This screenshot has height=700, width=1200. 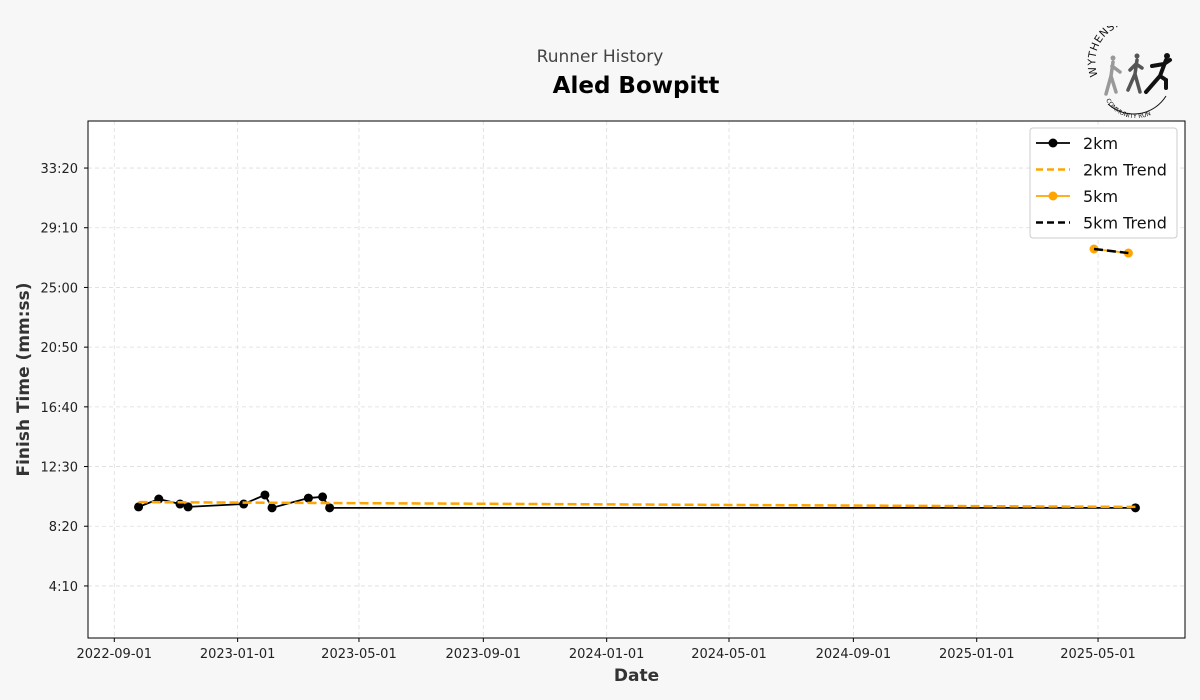 I want to click on x-tick-label: 2023-01-01, so click(x=238, y=654).